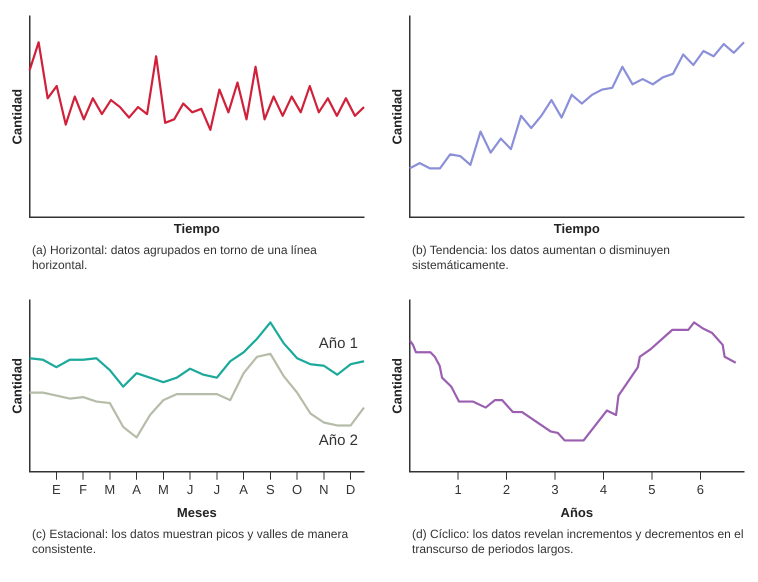 This screenshot has height=582, width=758. What do you see at coordinates (271, 490) in the screenshot?
I see `x-tick-label: S` at bounding box center [271, 490].